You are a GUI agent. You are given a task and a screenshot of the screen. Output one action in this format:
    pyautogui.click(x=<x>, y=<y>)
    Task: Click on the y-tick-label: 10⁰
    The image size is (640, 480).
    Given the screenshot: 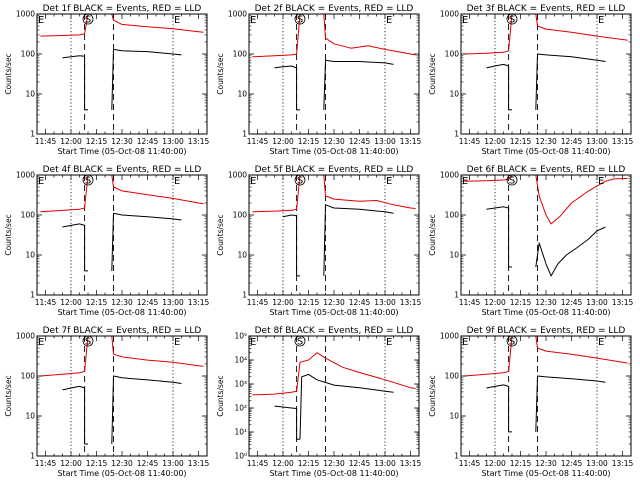 What is the action you would take?
    pyautogui.click(x=240, y=456)
    